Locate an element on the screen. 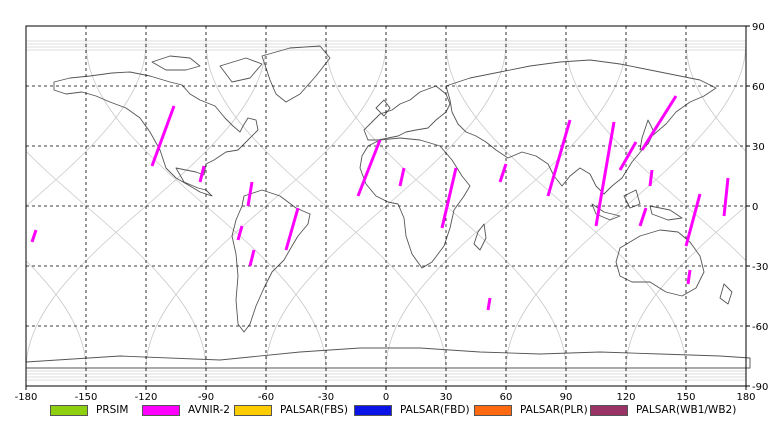  x-tick-label: 30 is located at coordinates (446, 397).